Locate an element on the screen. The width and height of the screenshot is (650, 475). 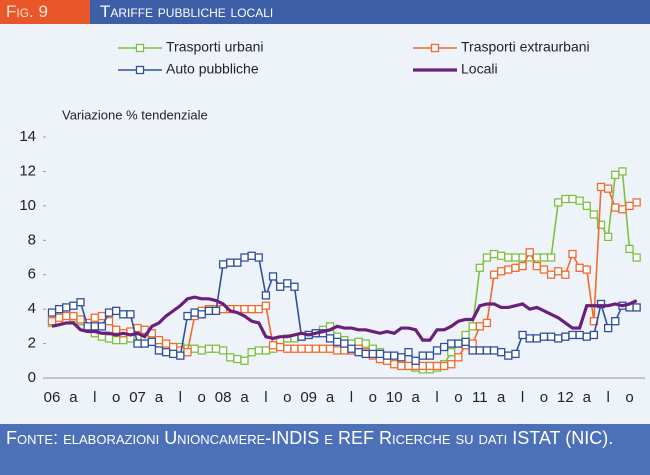
figure-number: Fig. 9 is located at coordinates (45, 12).